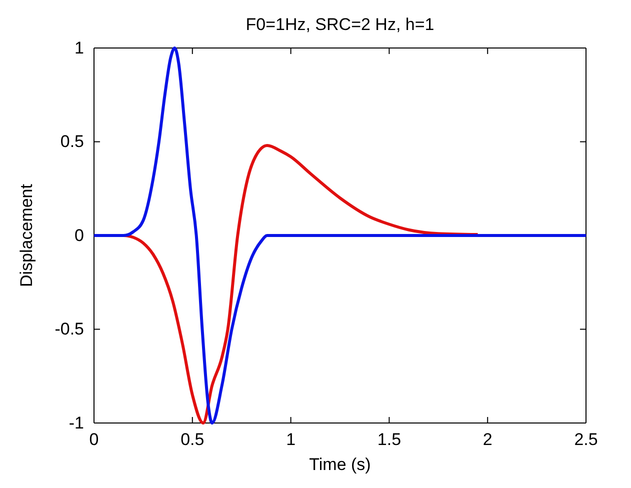  Describe the element at coordinates (389, 440) in the screenshot. I see `x-tick-label: 1.5` at that location.